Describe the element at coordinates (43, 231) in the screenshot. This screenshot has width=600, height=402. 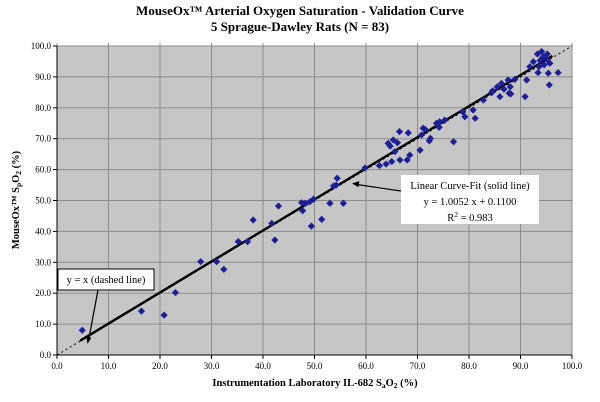
I see `y-tick-label: 40.0` at that location.